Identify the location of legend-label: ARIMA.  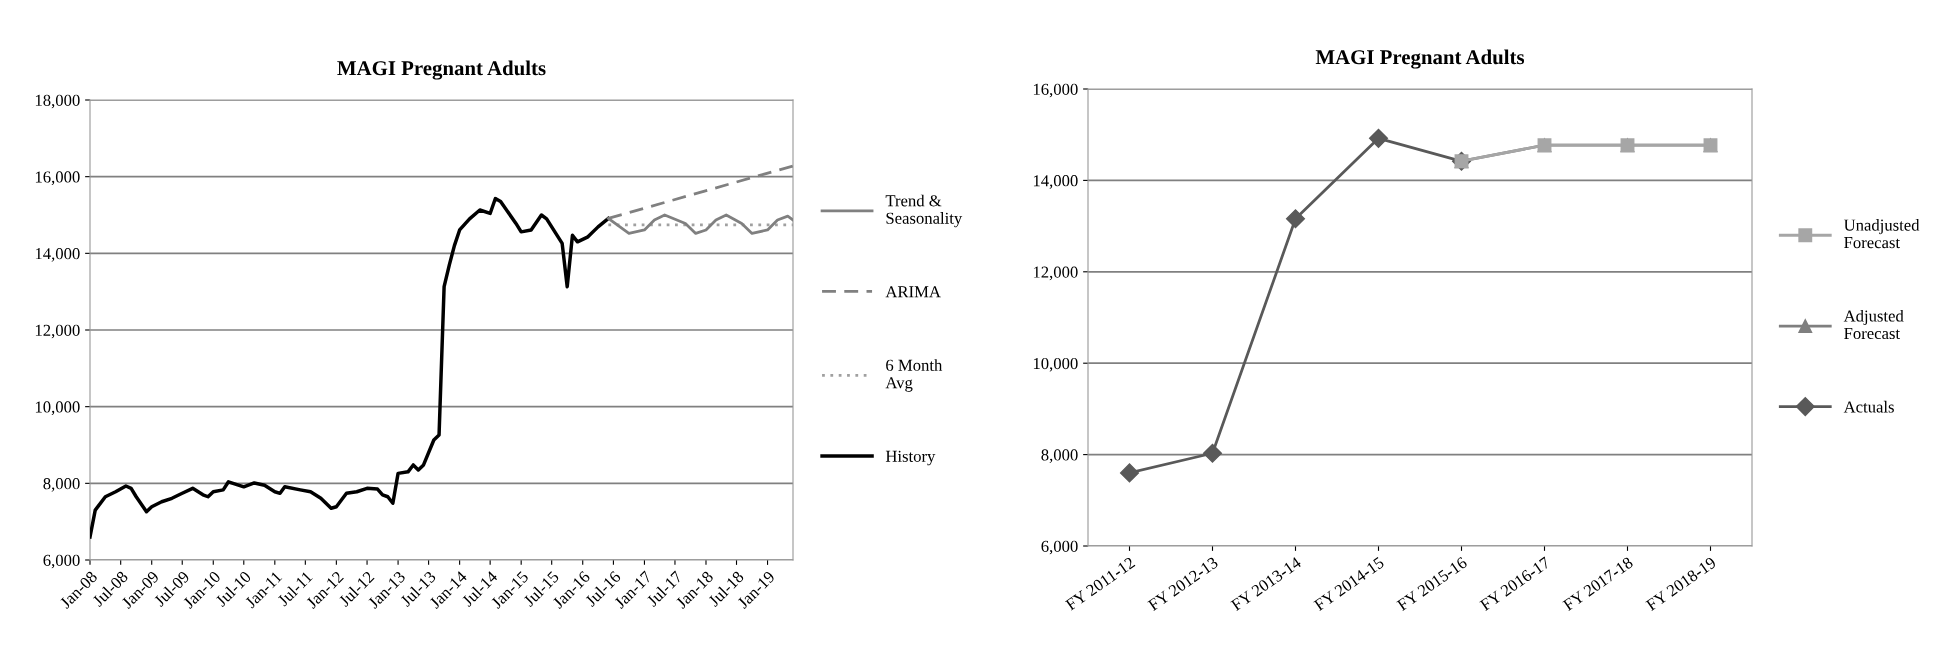
(913, 292).